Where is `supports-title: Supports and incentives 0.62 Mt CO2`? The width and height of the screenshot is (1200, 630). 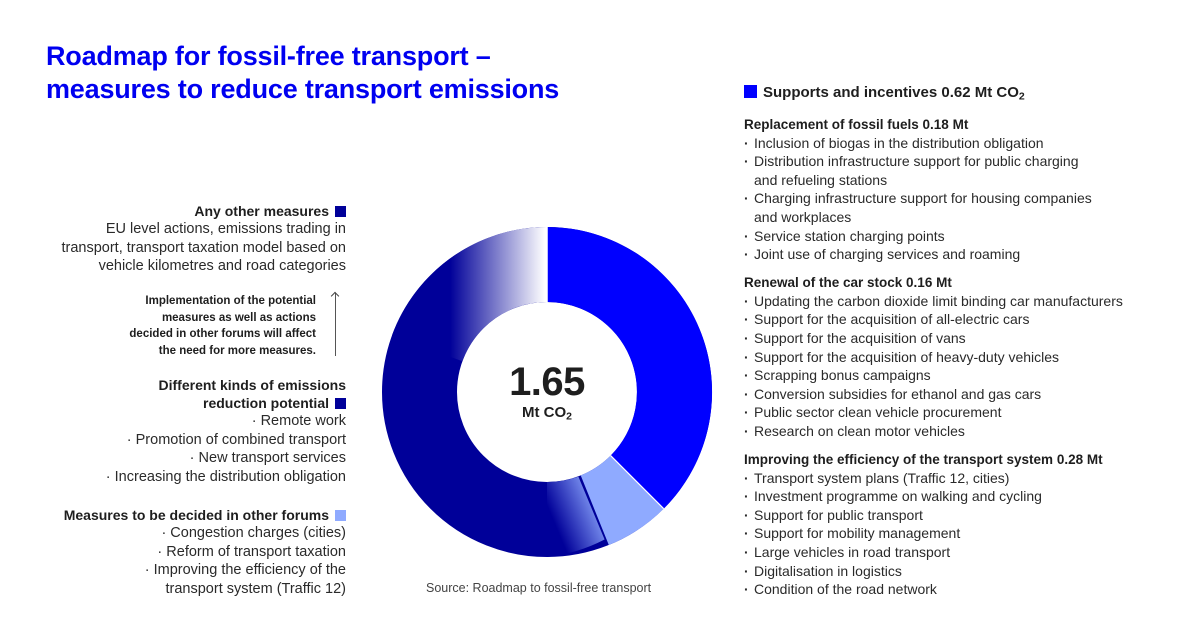 supports-title: Supports and incentives 0.62 Mt CO2 is located at coordinates (964, 95).